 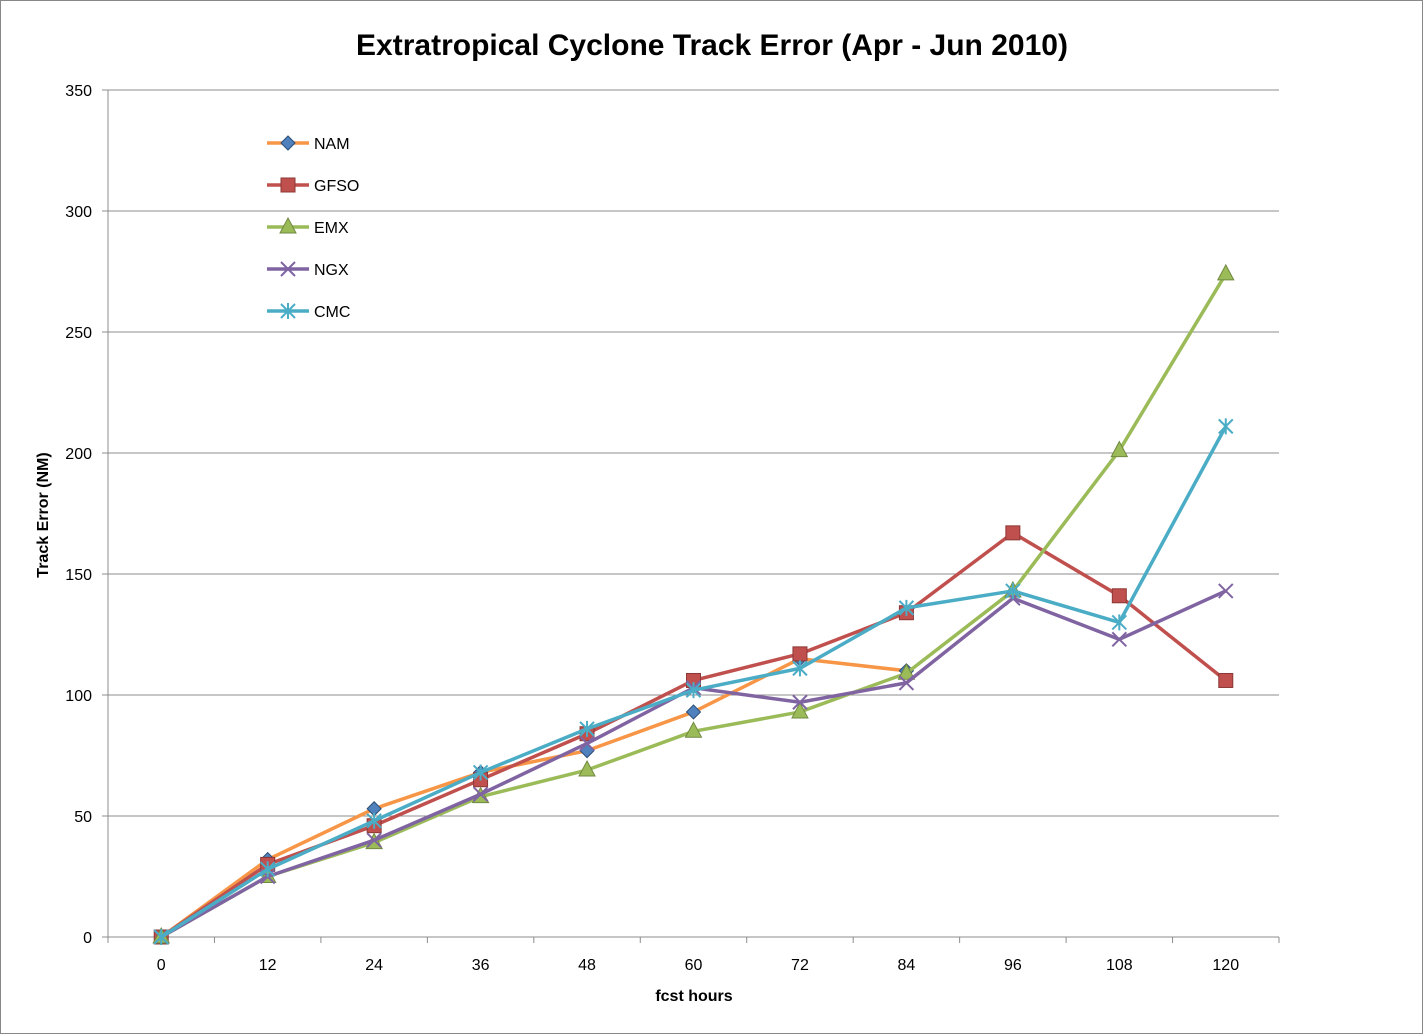 I want to click on x-tick-label: 60, so click(x=694, y=965).